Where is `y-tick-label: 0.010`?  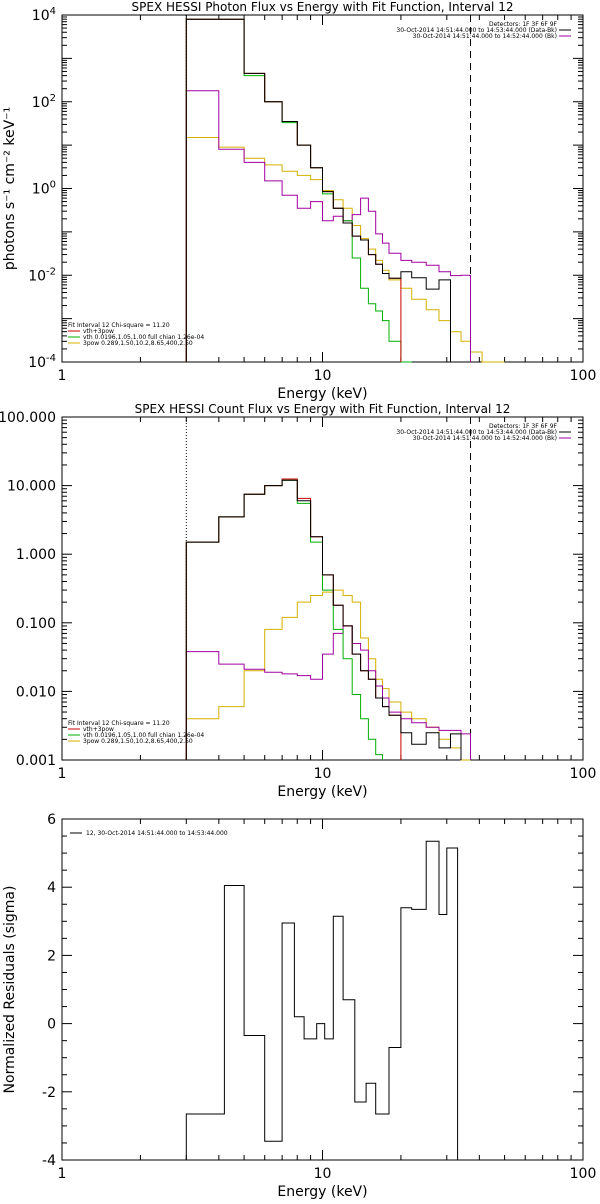 y-tick-label: 0.010 is located at coordinates (36, 692).